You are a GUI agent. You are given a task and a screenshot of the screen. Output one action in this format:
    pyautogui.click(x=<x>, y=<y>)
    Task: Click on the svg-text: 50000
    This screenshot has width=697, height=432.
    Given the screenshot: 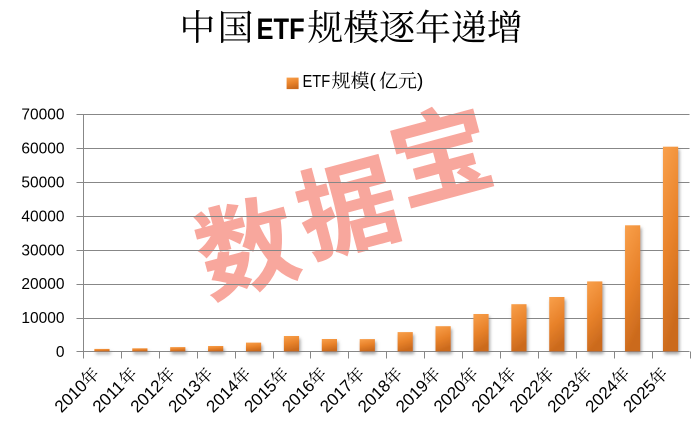 What is the action you would take?
    pyautogui.click(x=42, y=183)
    